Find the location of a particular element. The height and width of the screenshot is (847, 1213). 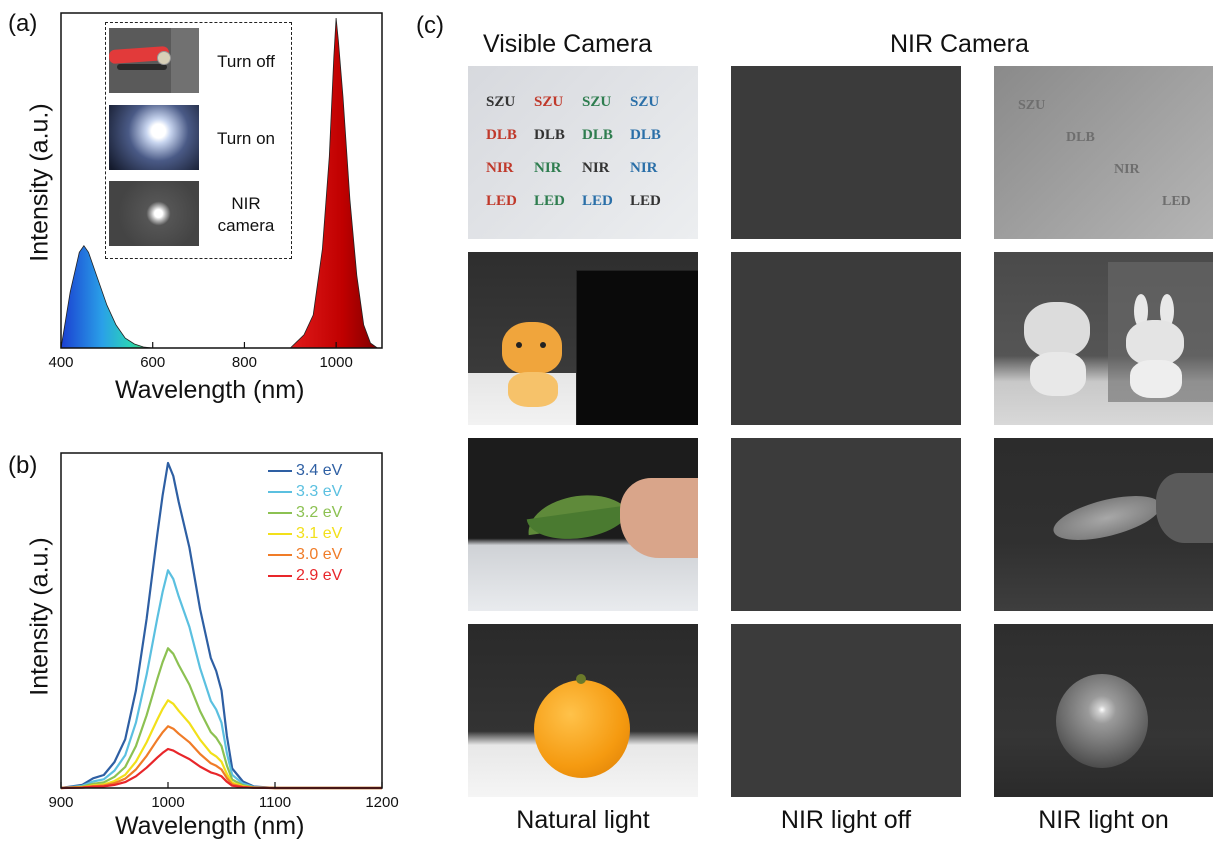

nir-visible-label: LED is located at coordinates (1176, 201).